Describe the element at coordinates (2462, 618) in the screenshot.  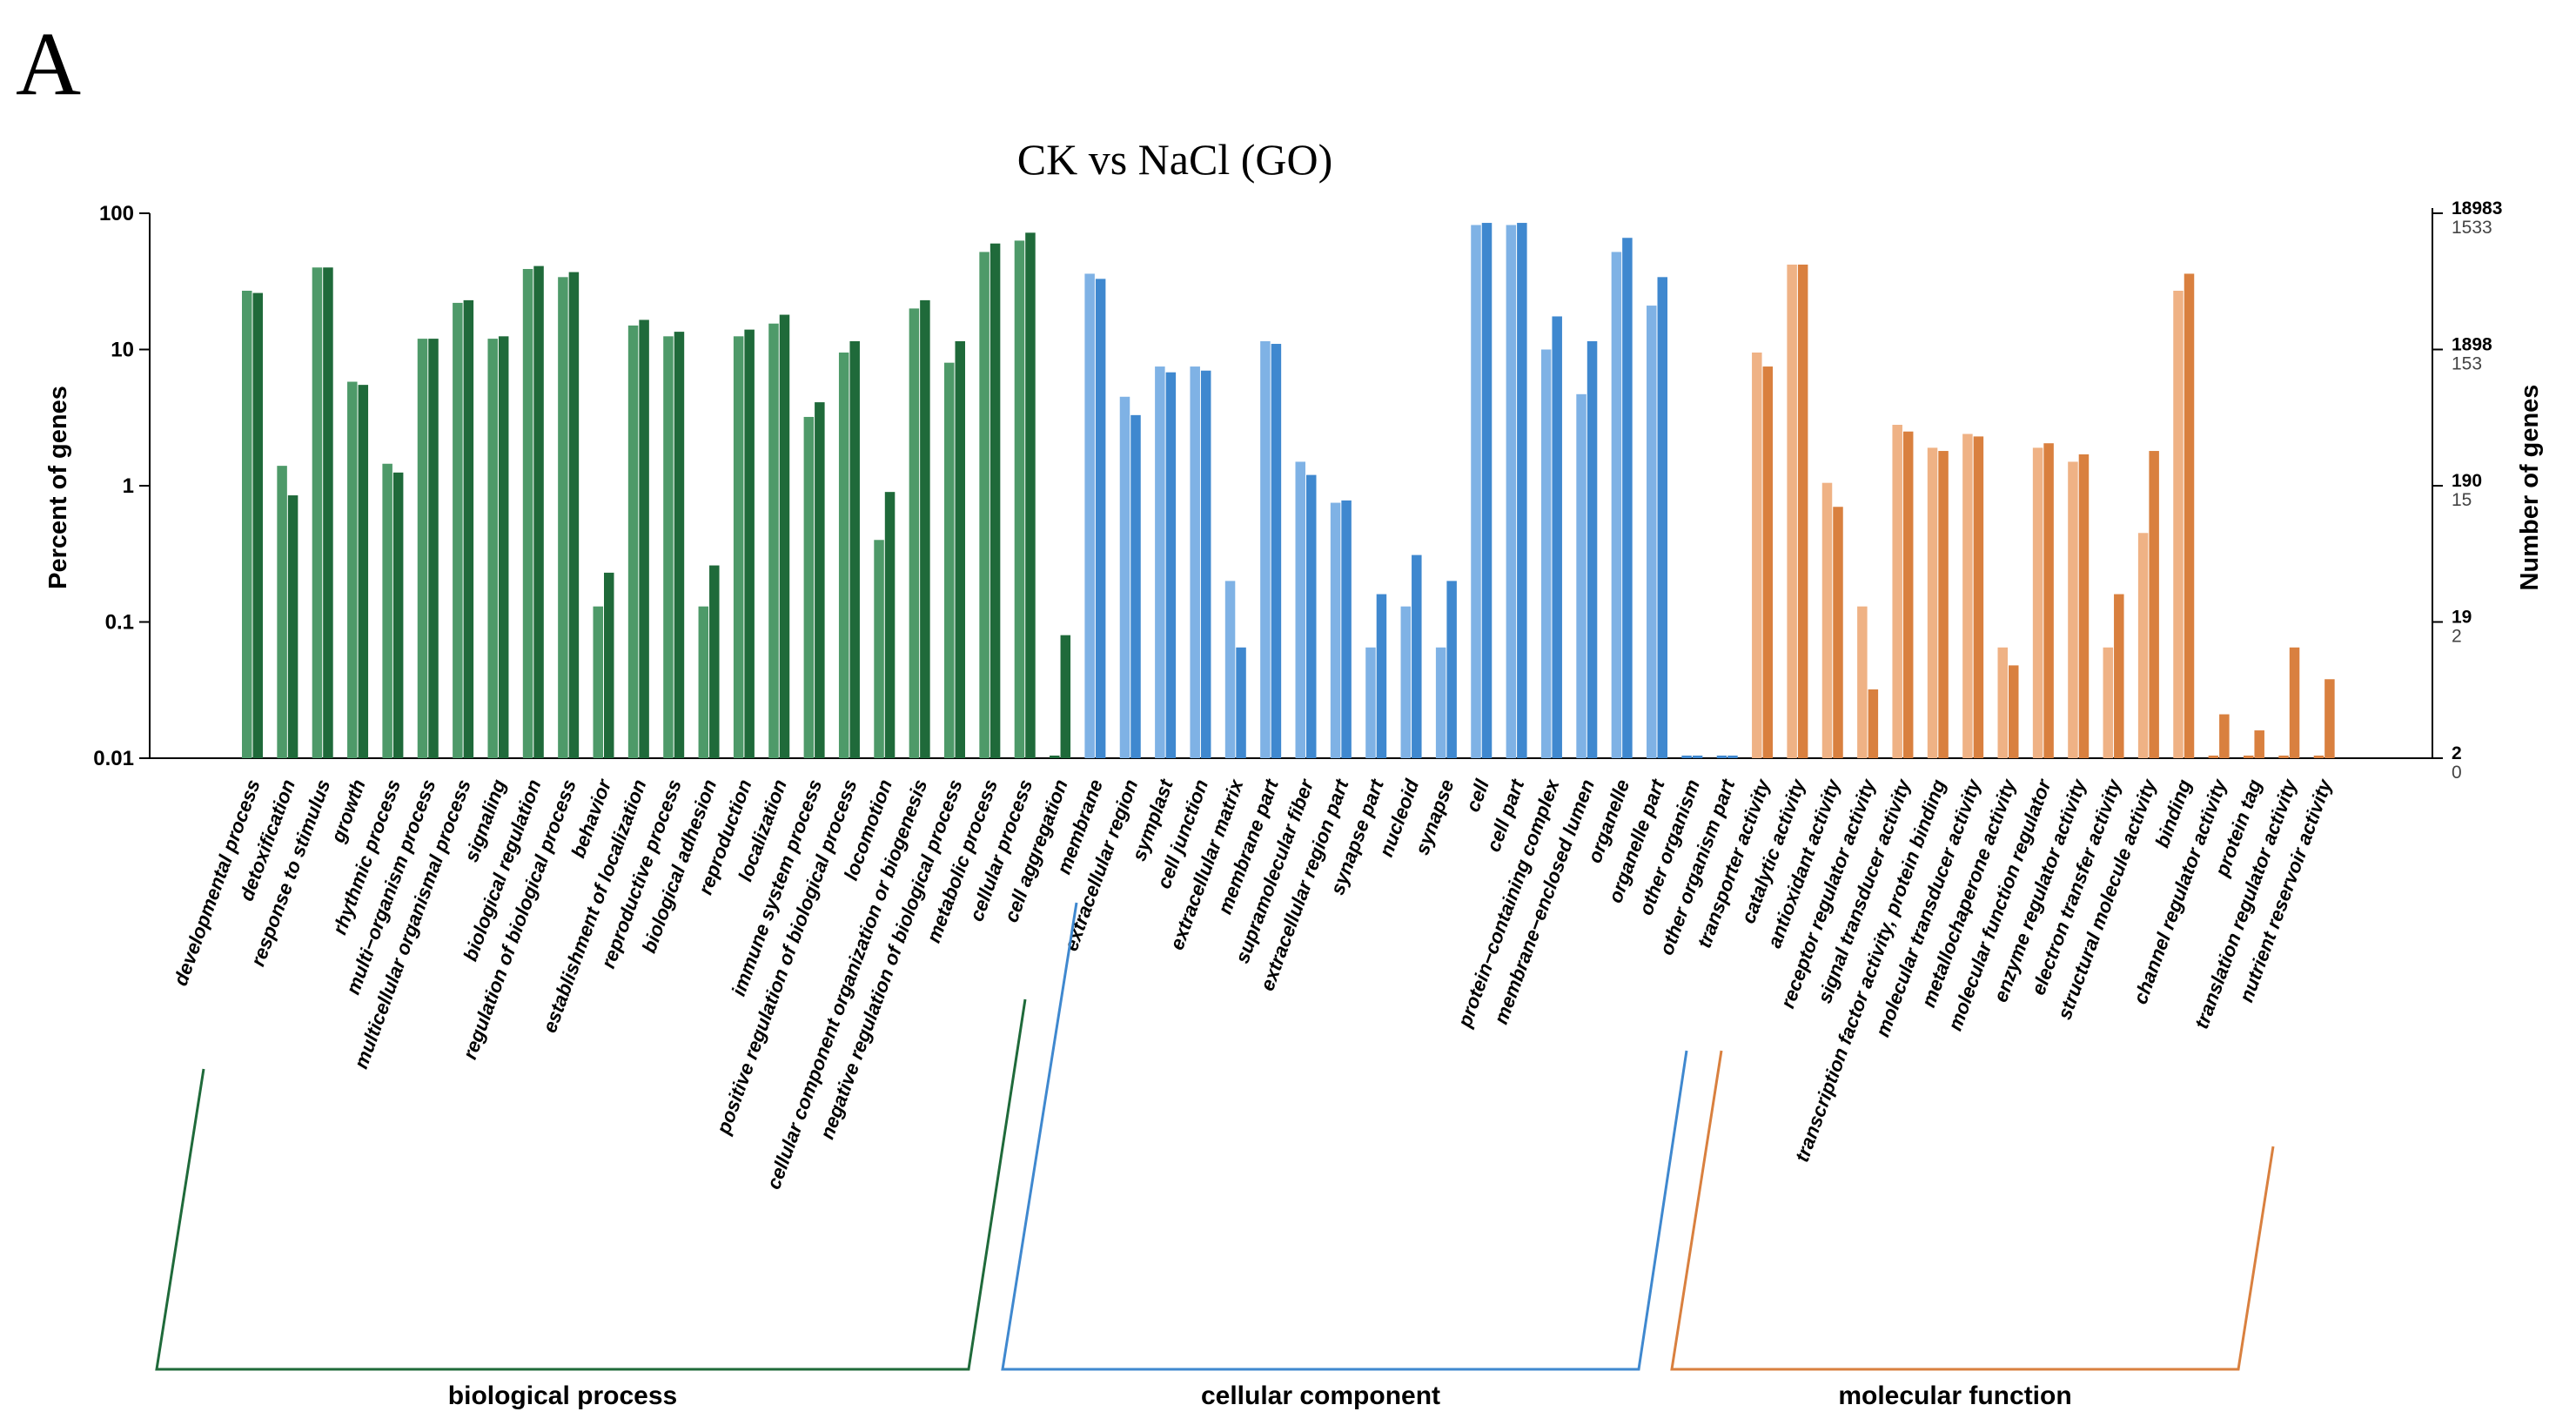
I see `y-tick-label-right-upper: 19` at that location.